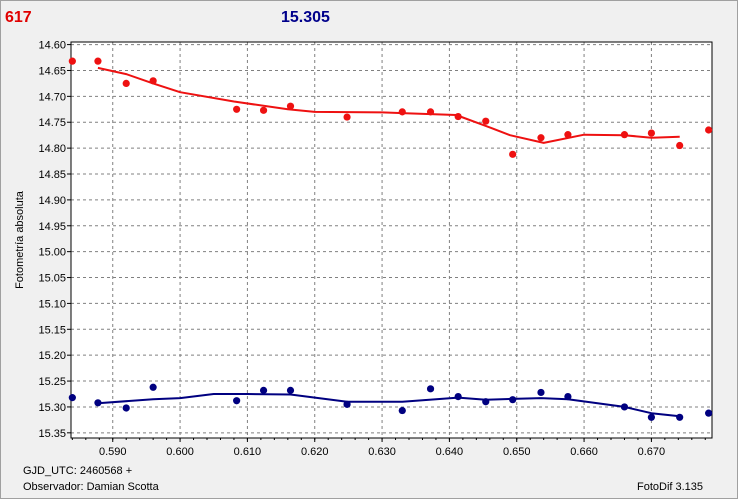  What do you see at coordinates (52, 46) in the screenshot?
I see `y-tick-label: 14.60` at bounding box center [52, 46].